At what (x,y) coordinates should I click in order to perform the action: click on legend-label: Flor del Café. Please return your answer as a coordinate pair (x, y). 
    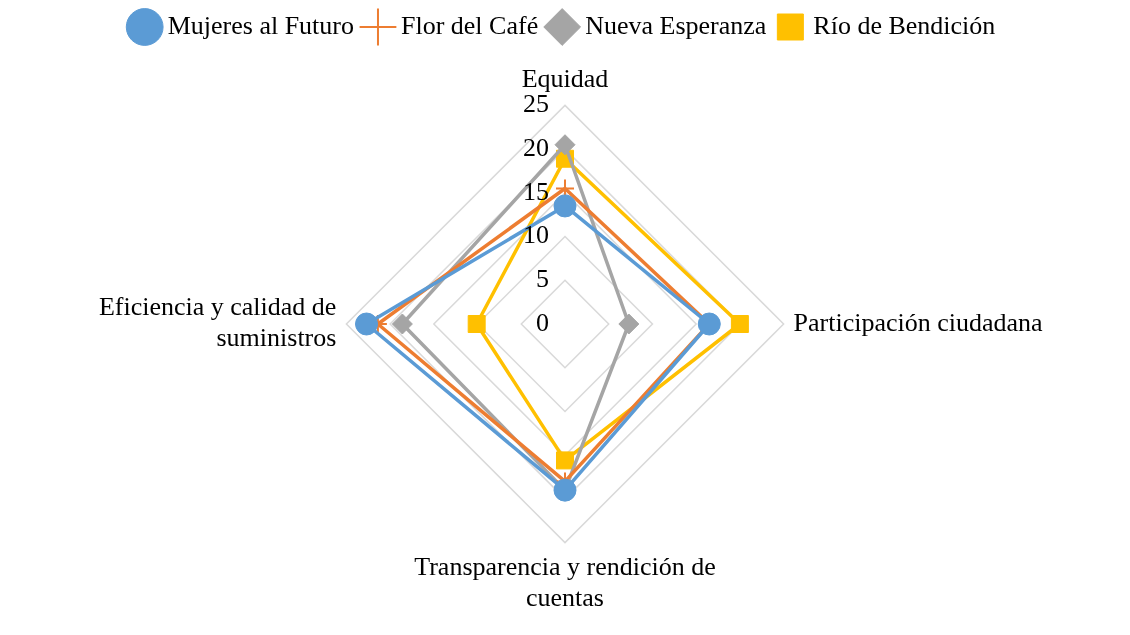
    Looking at the image, I should click on (469, 25).